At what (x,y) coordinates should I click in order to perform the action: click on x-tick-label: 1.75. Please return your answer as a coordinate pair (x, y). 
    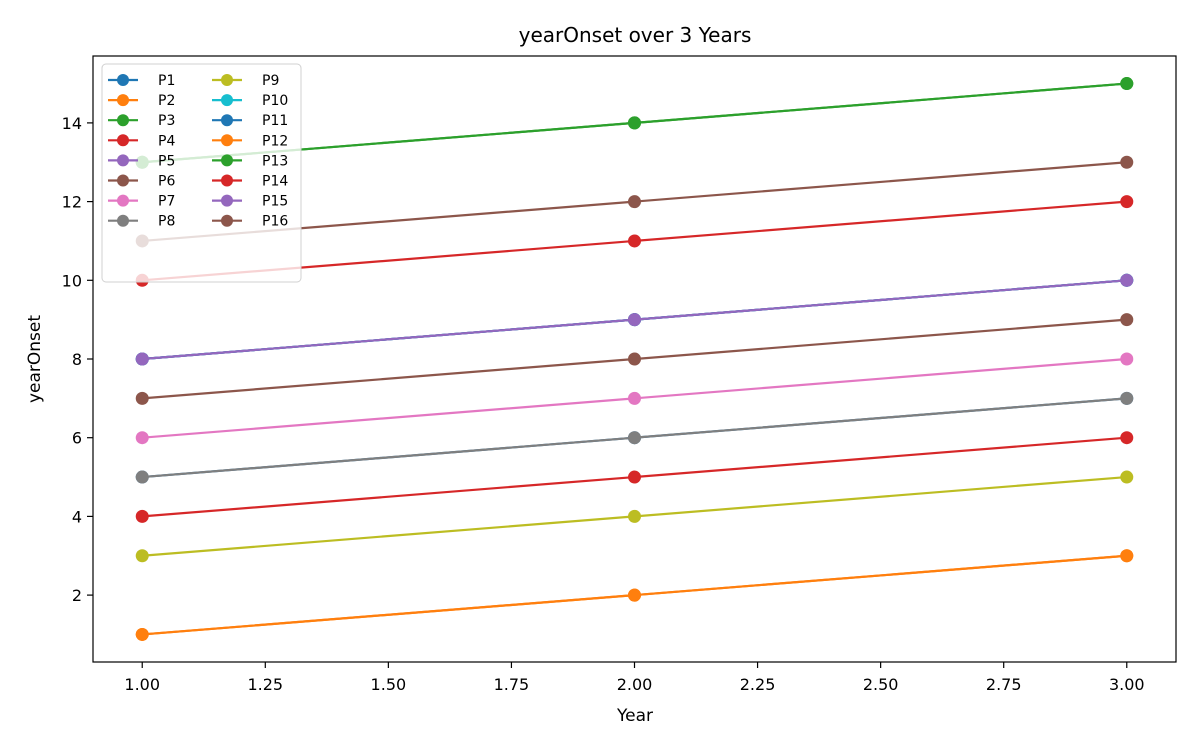
    Looking at the image, I should click on (512, 684).